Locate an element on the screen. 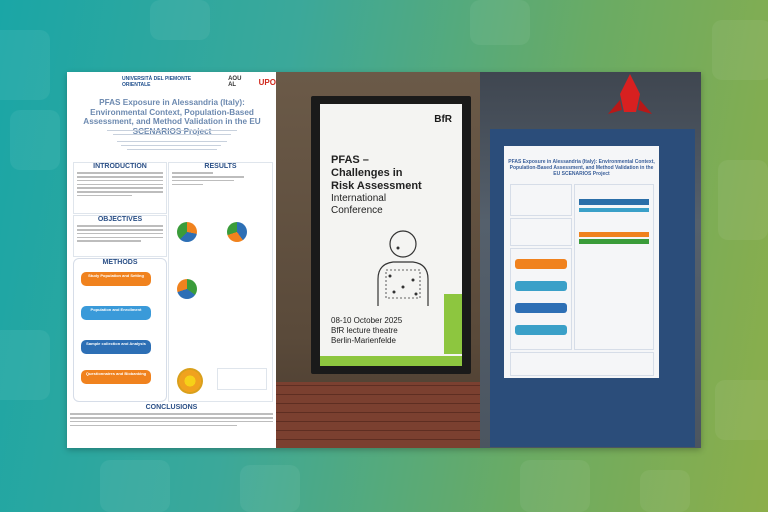 The width and height of the screenshot is (768, 512). objectives-section: OBJECTIVES is located at coordinates (120, 236).